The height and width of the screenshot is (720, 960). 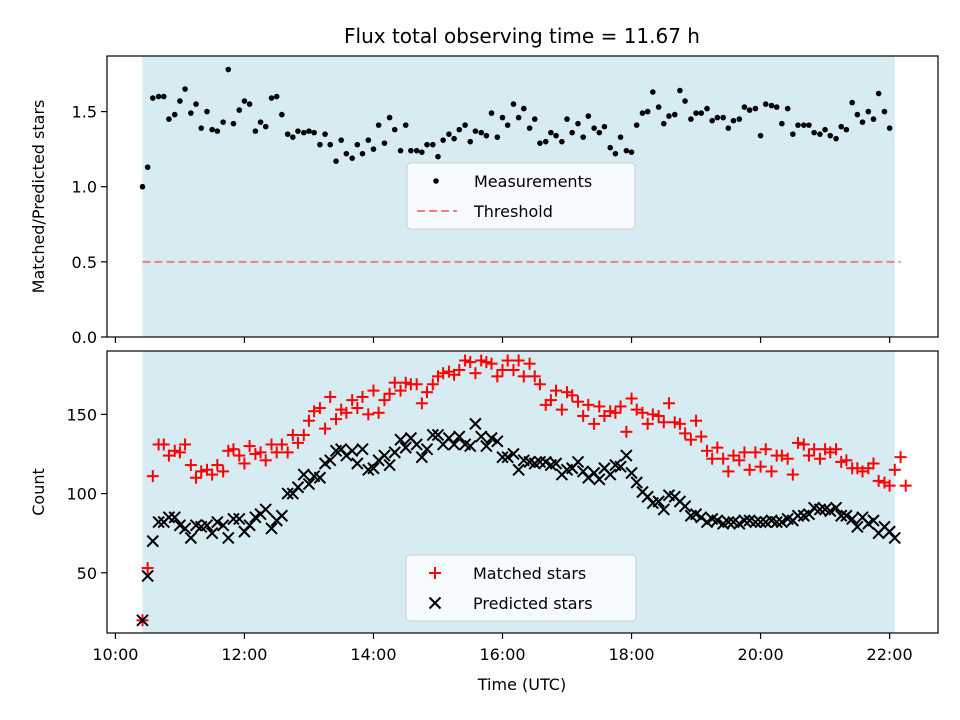 I want to click on legend-marker-predicted, so click(x=435, y=603).